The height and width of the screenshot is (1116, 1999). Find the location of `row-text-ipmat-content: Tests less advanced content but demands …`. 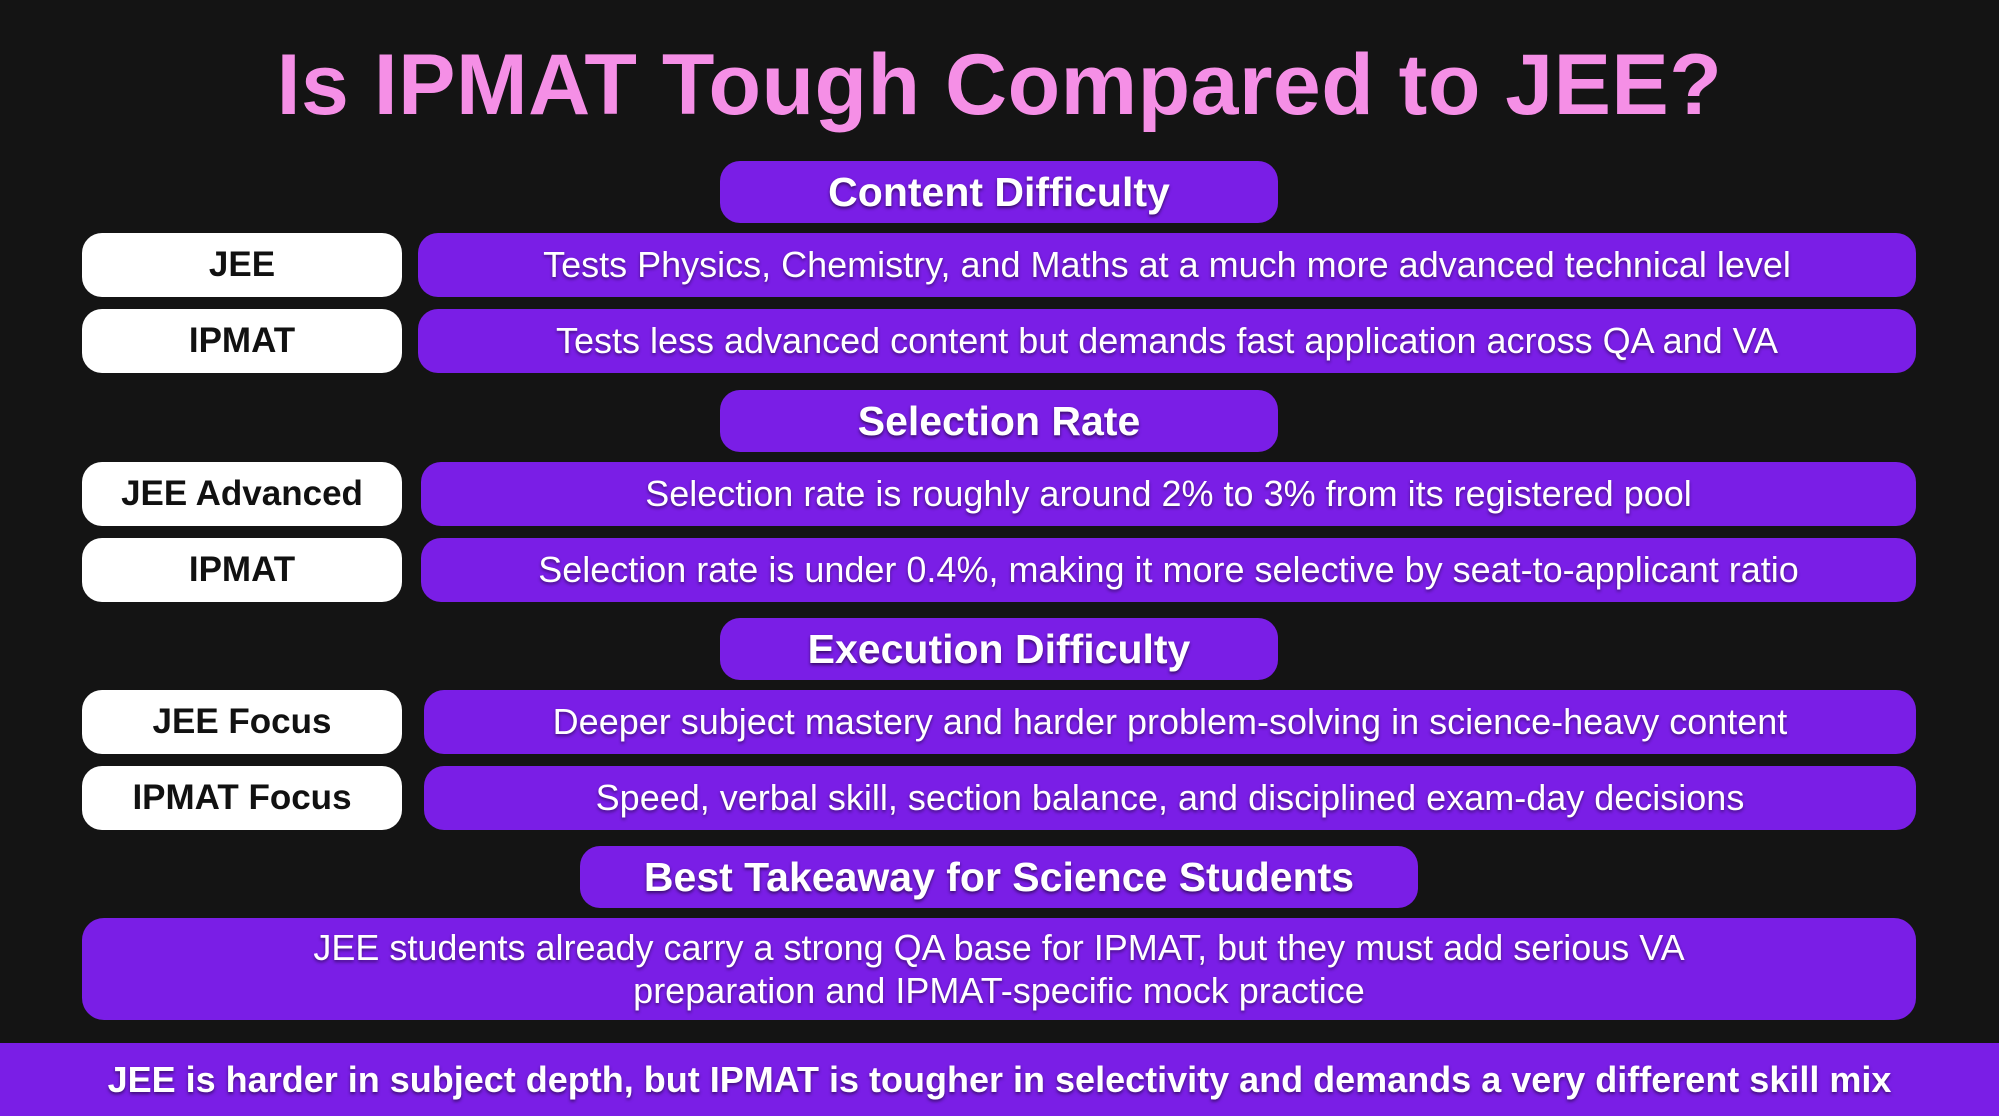

row-text-ipmat-content: Tests less advanced content but demands … is located at coordinates (1167, 341).